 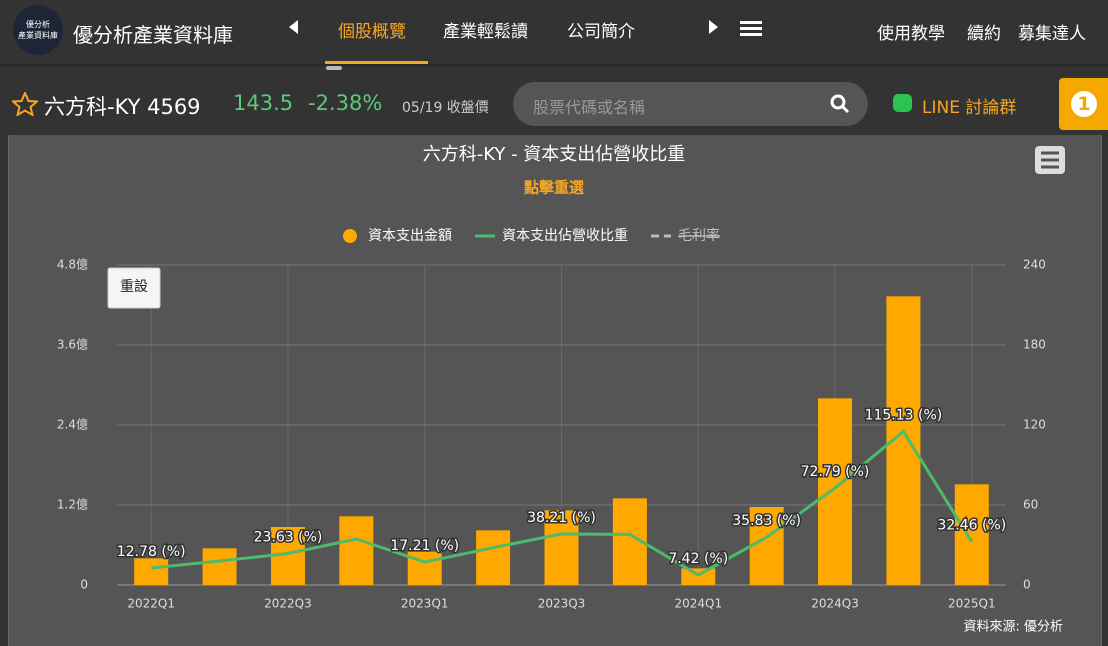 What do you see at coordinates (554, 154) in the screenshot?
I see `chart-title: 六方科-KY - 資本支出佔營收比重` at bounding box center [554, 154].